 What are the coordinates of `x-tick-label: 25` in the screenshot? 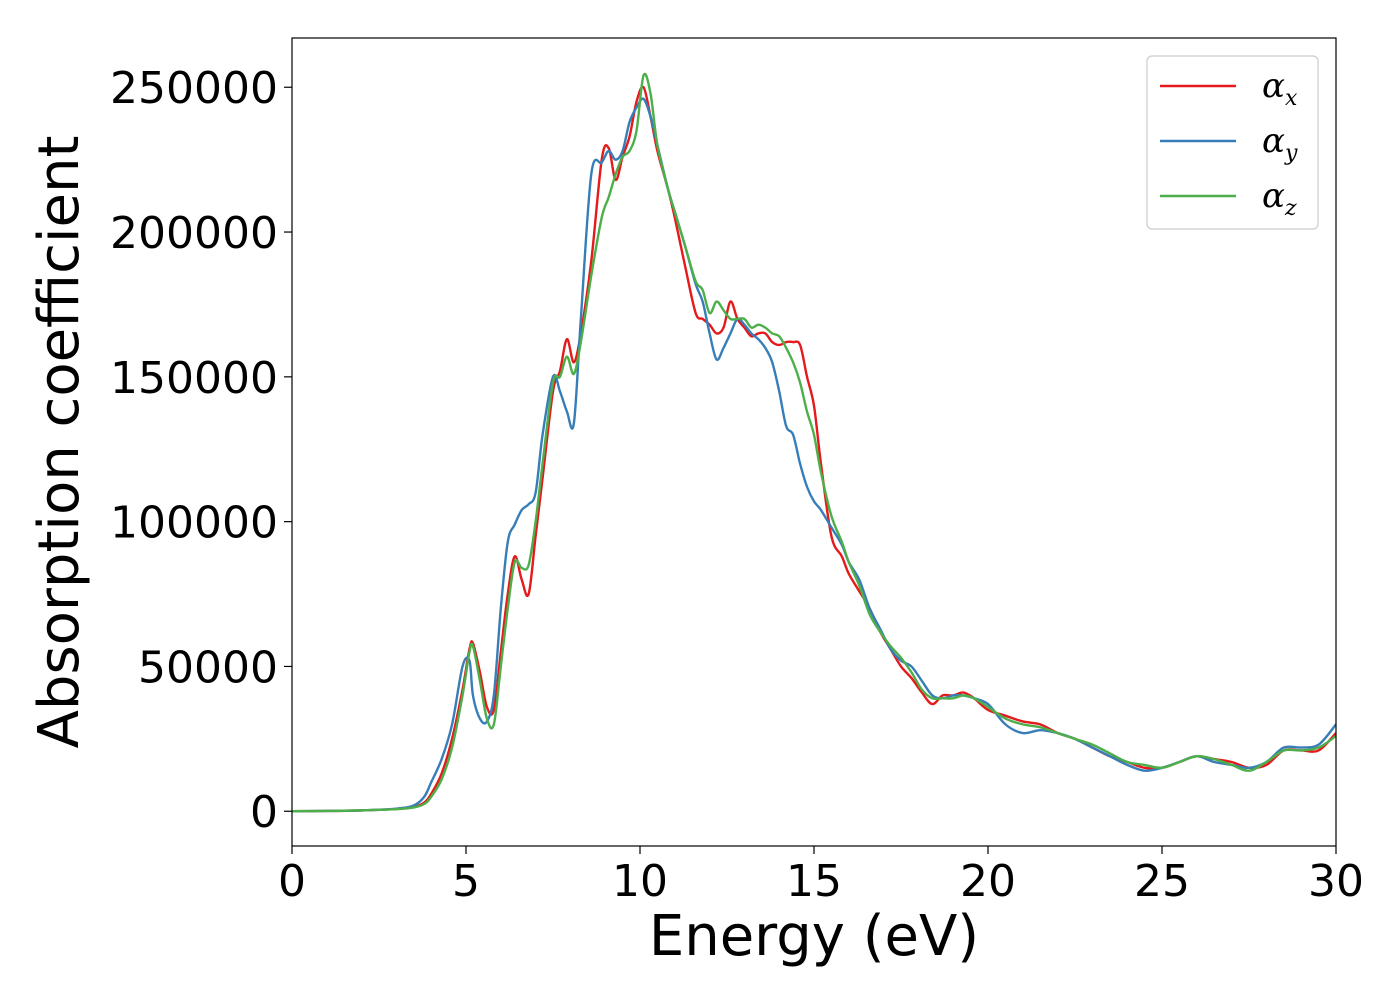 It's located at (1162, 881).